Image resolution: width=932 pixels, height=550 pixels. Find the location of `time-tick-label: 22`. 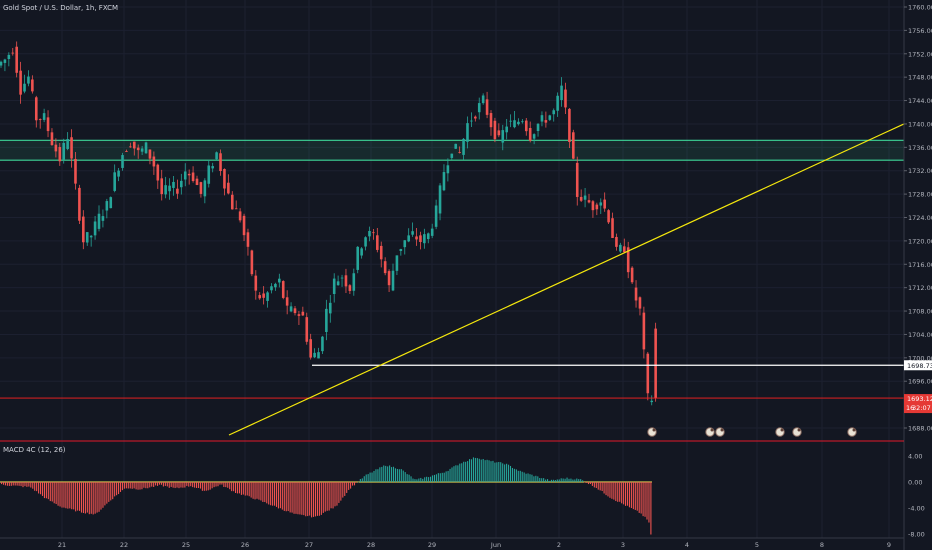

time-tick-label: 22 is located at coordinates (124, 545).